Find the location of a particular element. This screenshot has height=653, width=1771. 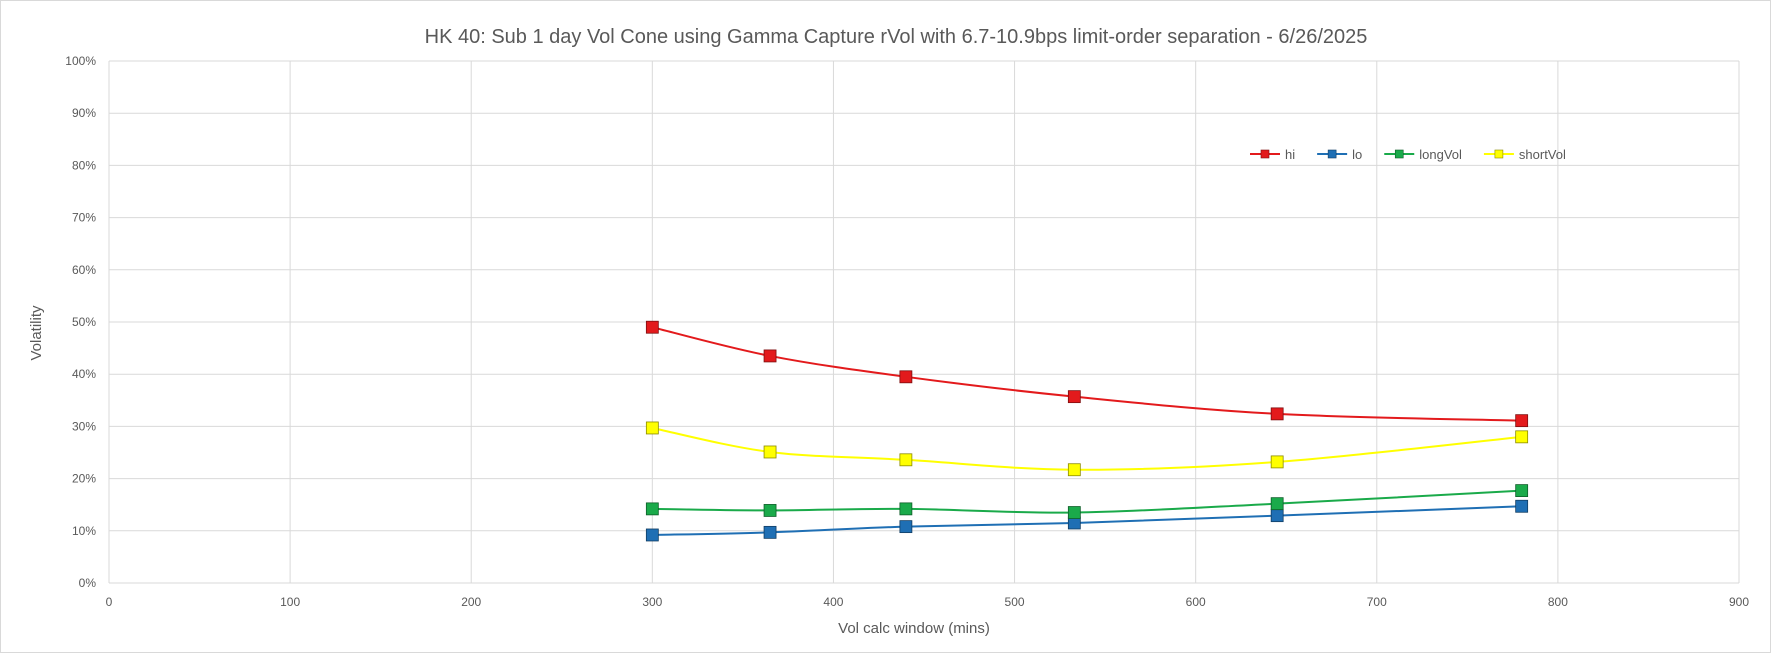

y-tick-label: 90% is located at coordinates (84, 113).